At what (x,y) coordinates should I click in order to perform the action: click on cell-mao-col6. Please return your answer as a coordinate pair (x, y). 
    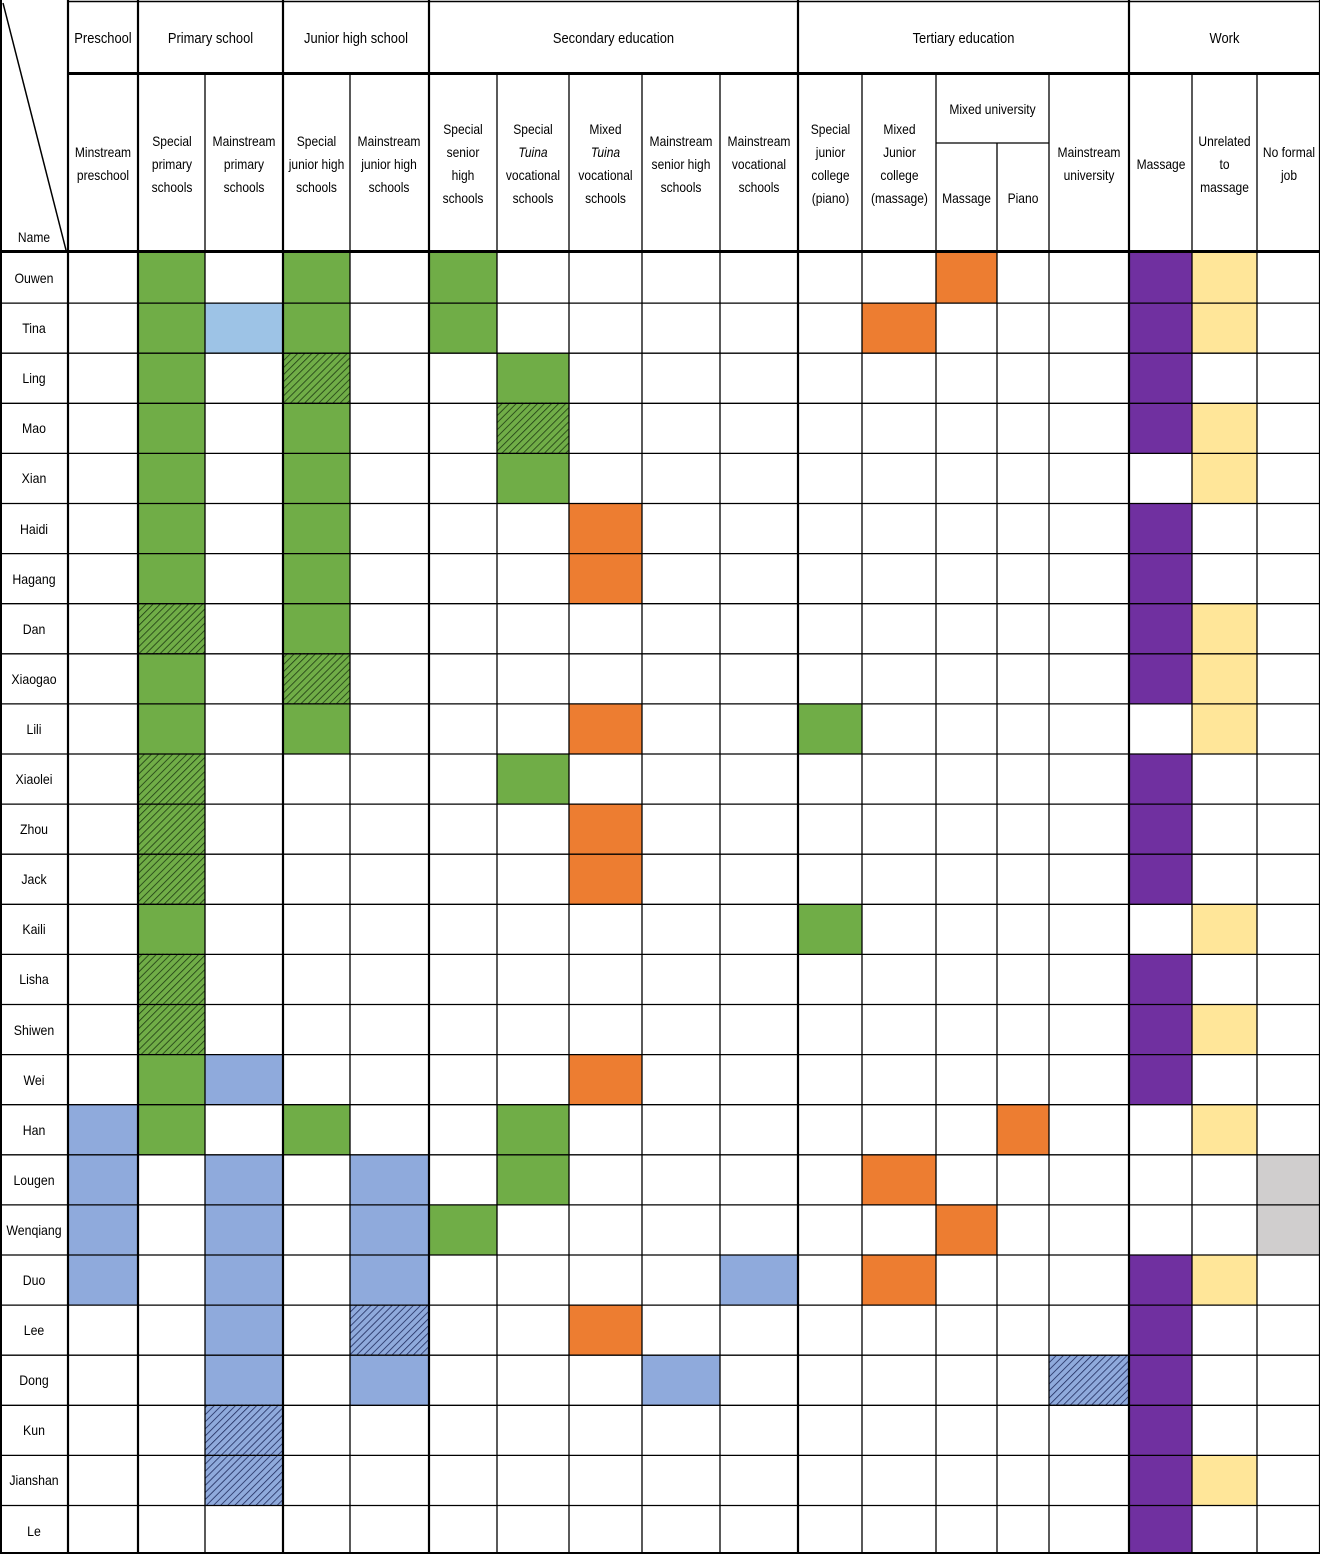
    Looking at the image, I should click on (533, 428).